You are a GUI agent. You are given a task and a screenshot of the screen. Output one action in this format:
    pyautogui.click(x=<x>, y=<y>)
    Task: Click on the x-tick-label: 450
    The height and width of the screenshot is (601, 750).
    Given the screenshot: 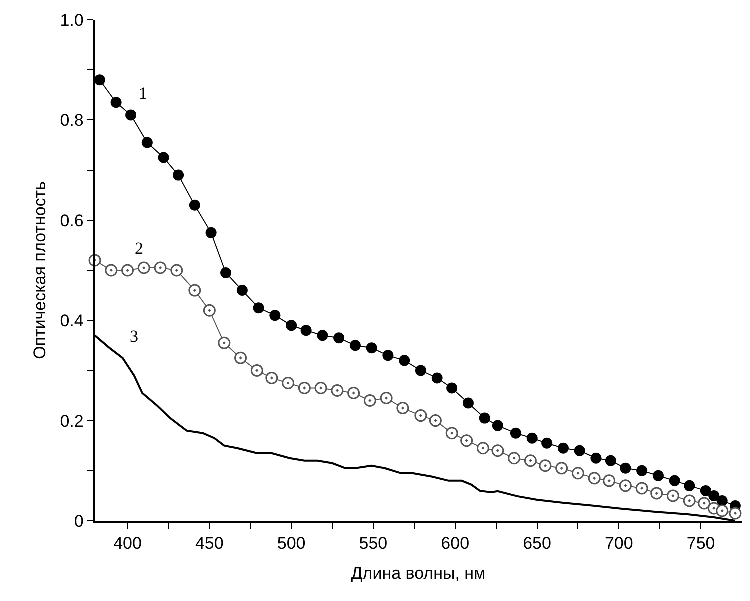 What is the action you would take?
    pyautogui.click(x=209, y=544)
    